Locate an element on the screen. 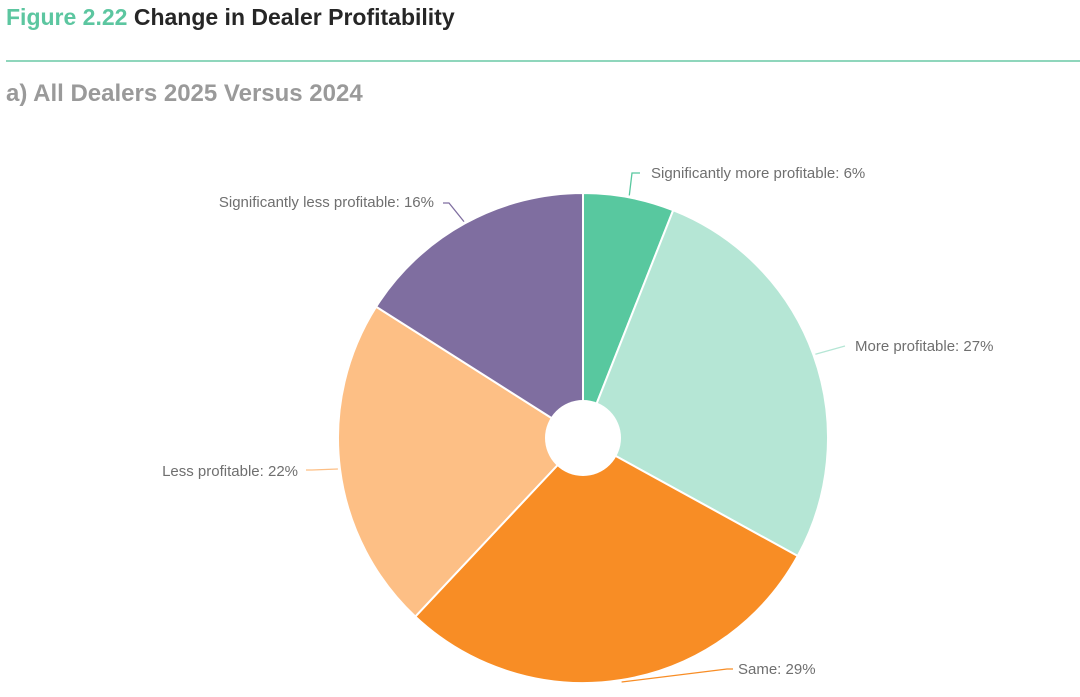 The width and height of the screenshot is (1080, 697). header-divider is located at coordinates (543, 61).